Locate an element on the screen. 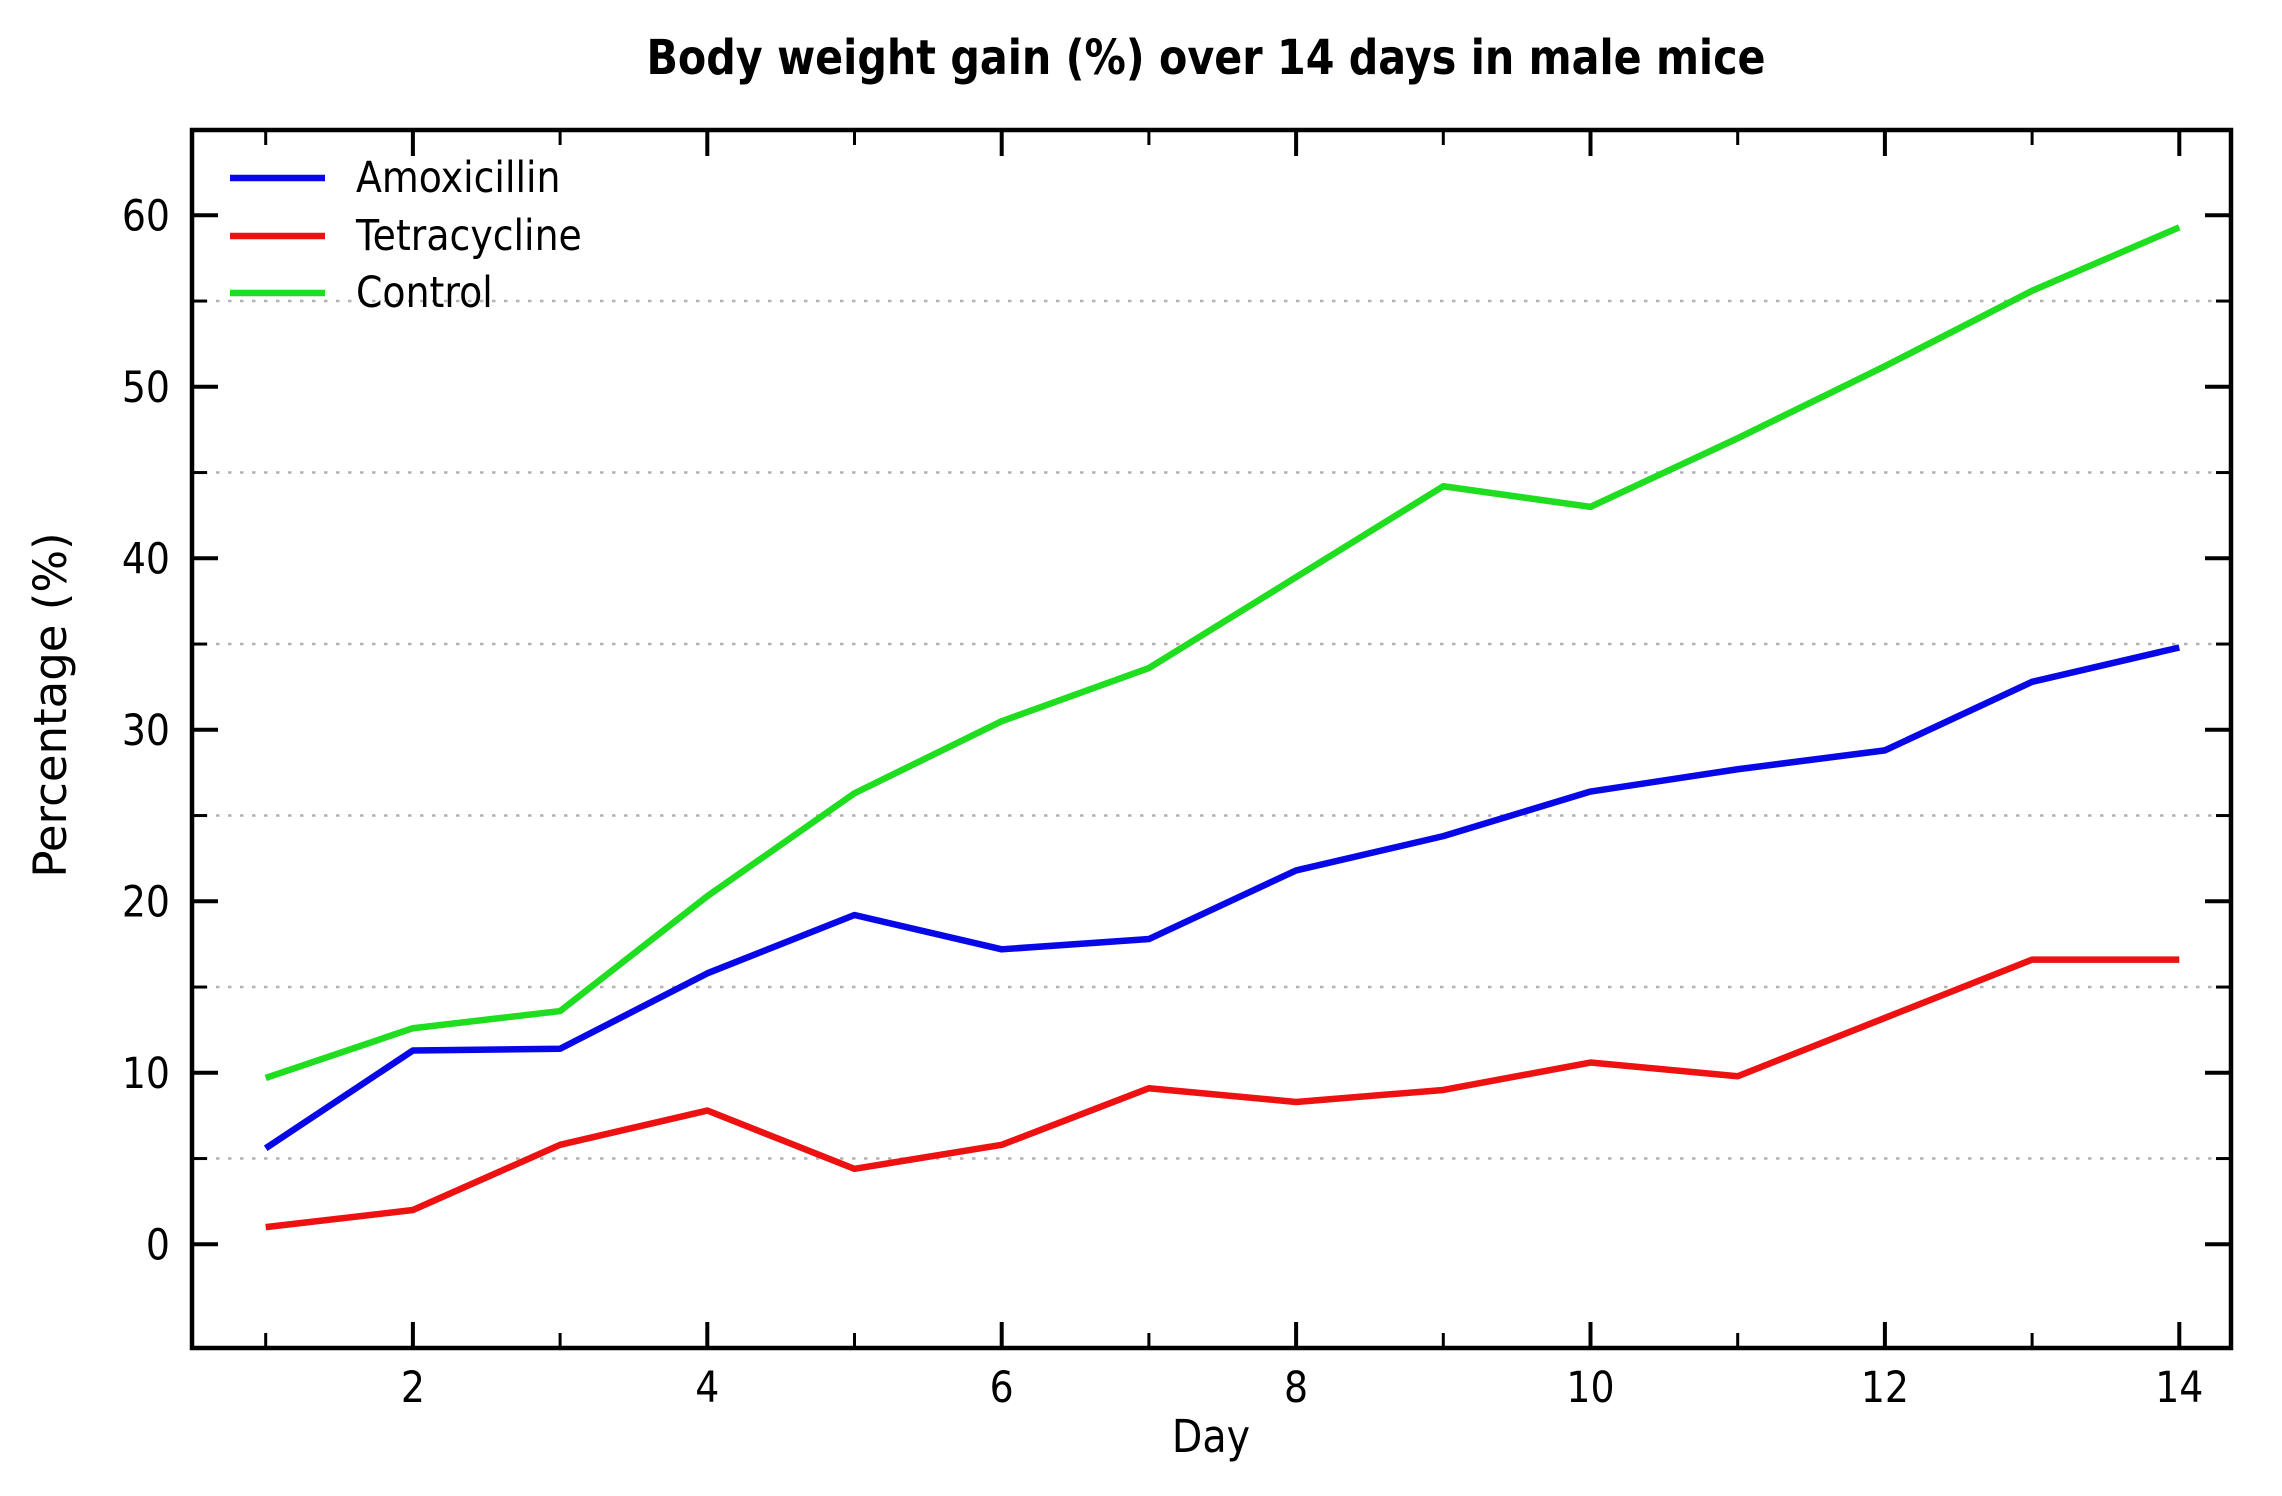 The height and width of the screenshot is (1496, 2282). y-tick-label-0: 0 is located at coordinates (158, 1244).